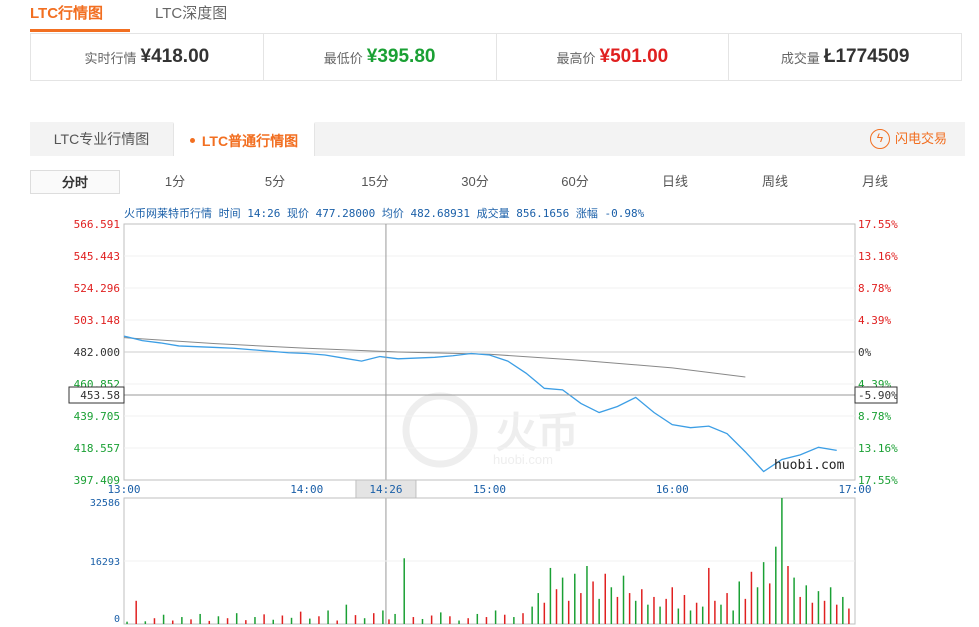 This screenshot has height=627, width=979. I want to click on huobi-watermark: 火币 huobi.com, so click(490, 430).